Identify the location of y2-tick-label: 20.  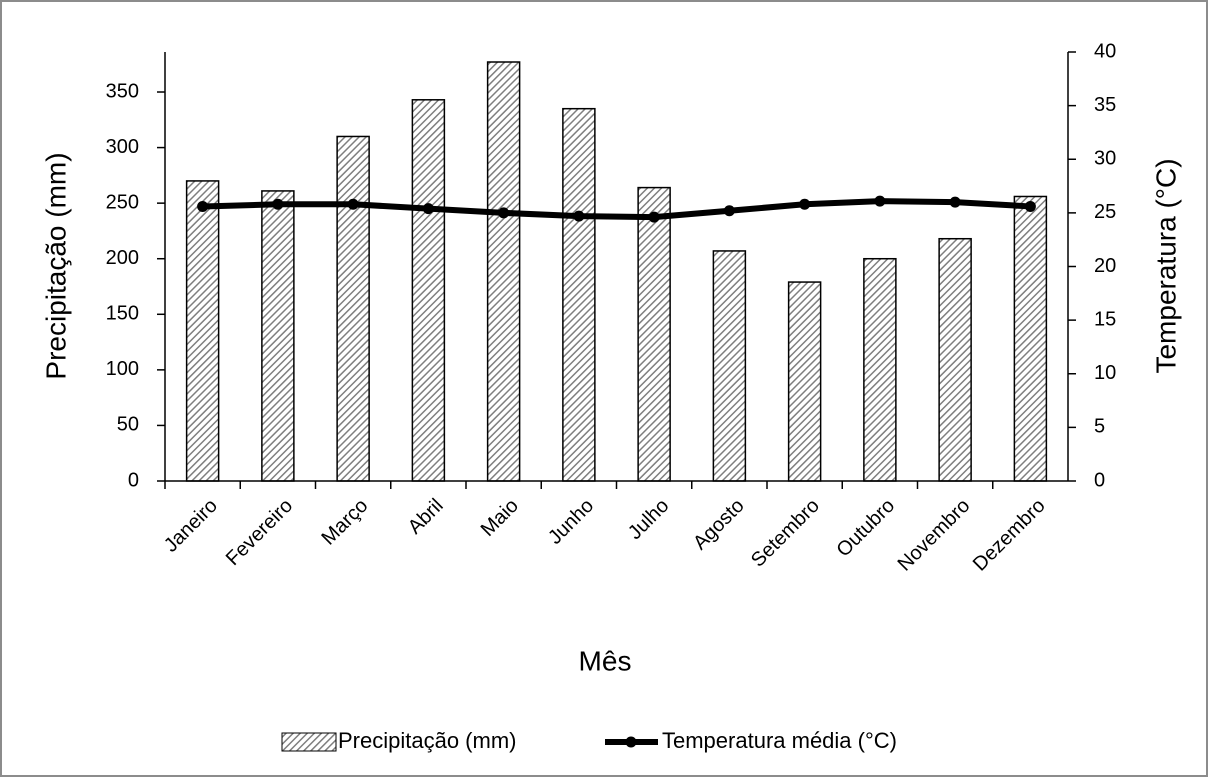
(1105, 266).